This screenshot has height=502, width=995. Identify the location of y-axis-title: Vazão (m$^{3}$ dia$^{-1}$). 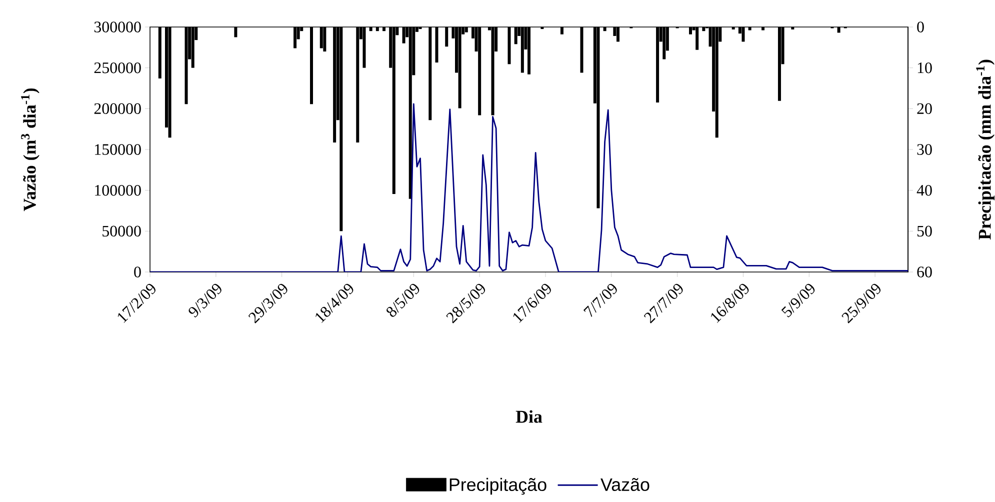
(30, 150).